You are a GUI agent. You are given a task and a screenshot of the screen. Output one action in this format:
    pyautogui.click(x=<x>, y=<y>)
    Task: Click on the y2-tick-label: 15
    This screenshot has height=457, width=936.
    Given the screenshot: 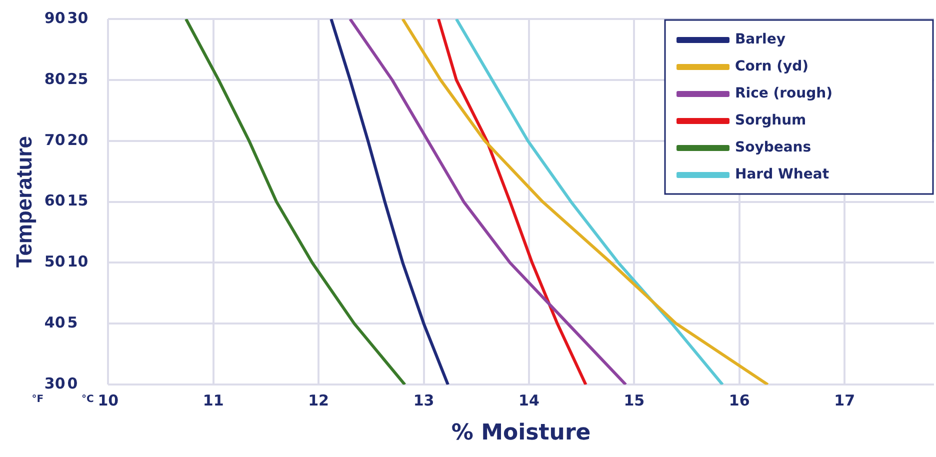 What is the action you would take?
    pyautogui.click(x=77, y=201)
    